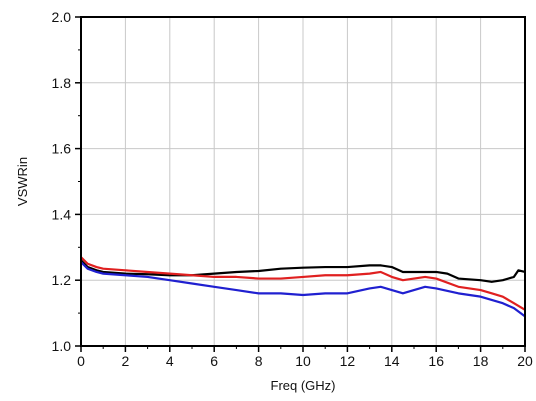  Describe the element at coordinates (214, 361) in the screenshot. I see `x-tick-label: 6` at that location.